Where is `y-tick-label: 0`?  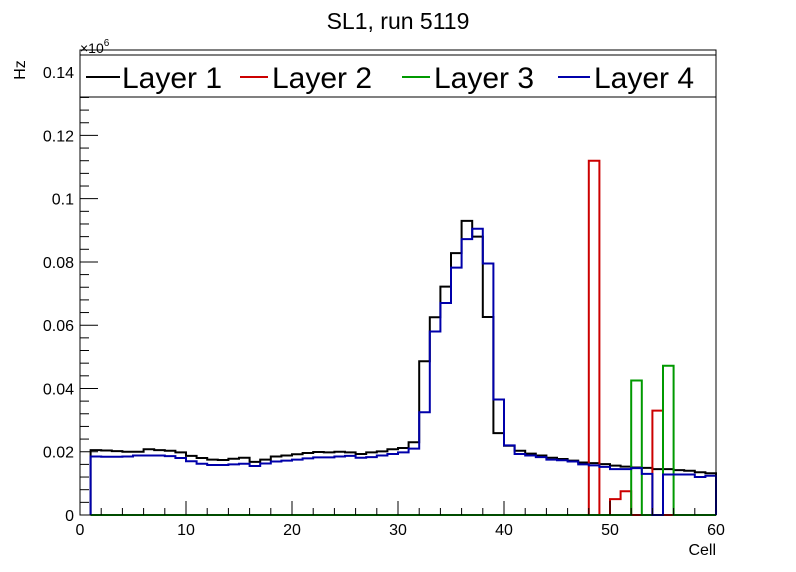
y-tick-label: 0 is located at coordinates (69, 516).